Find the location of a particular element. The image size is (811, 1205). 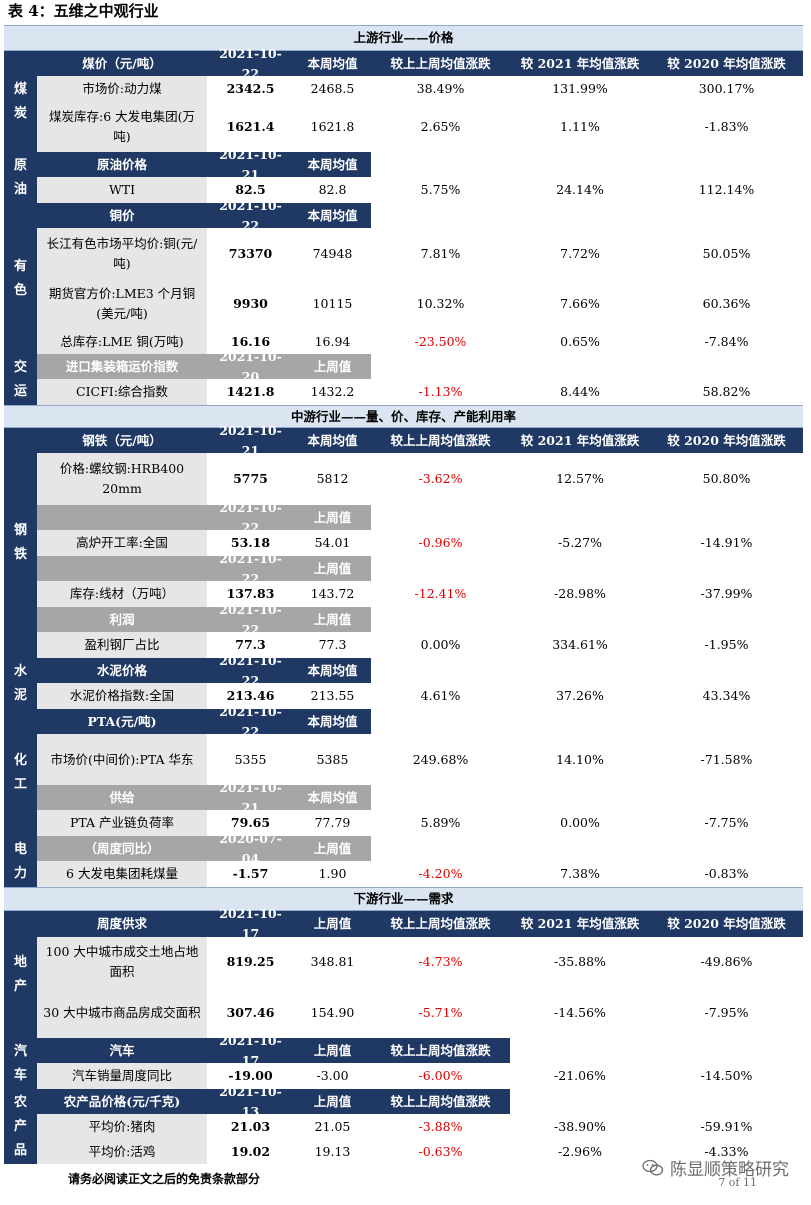

row-change-week: -5.71% is located at coordinates (440, 1012).